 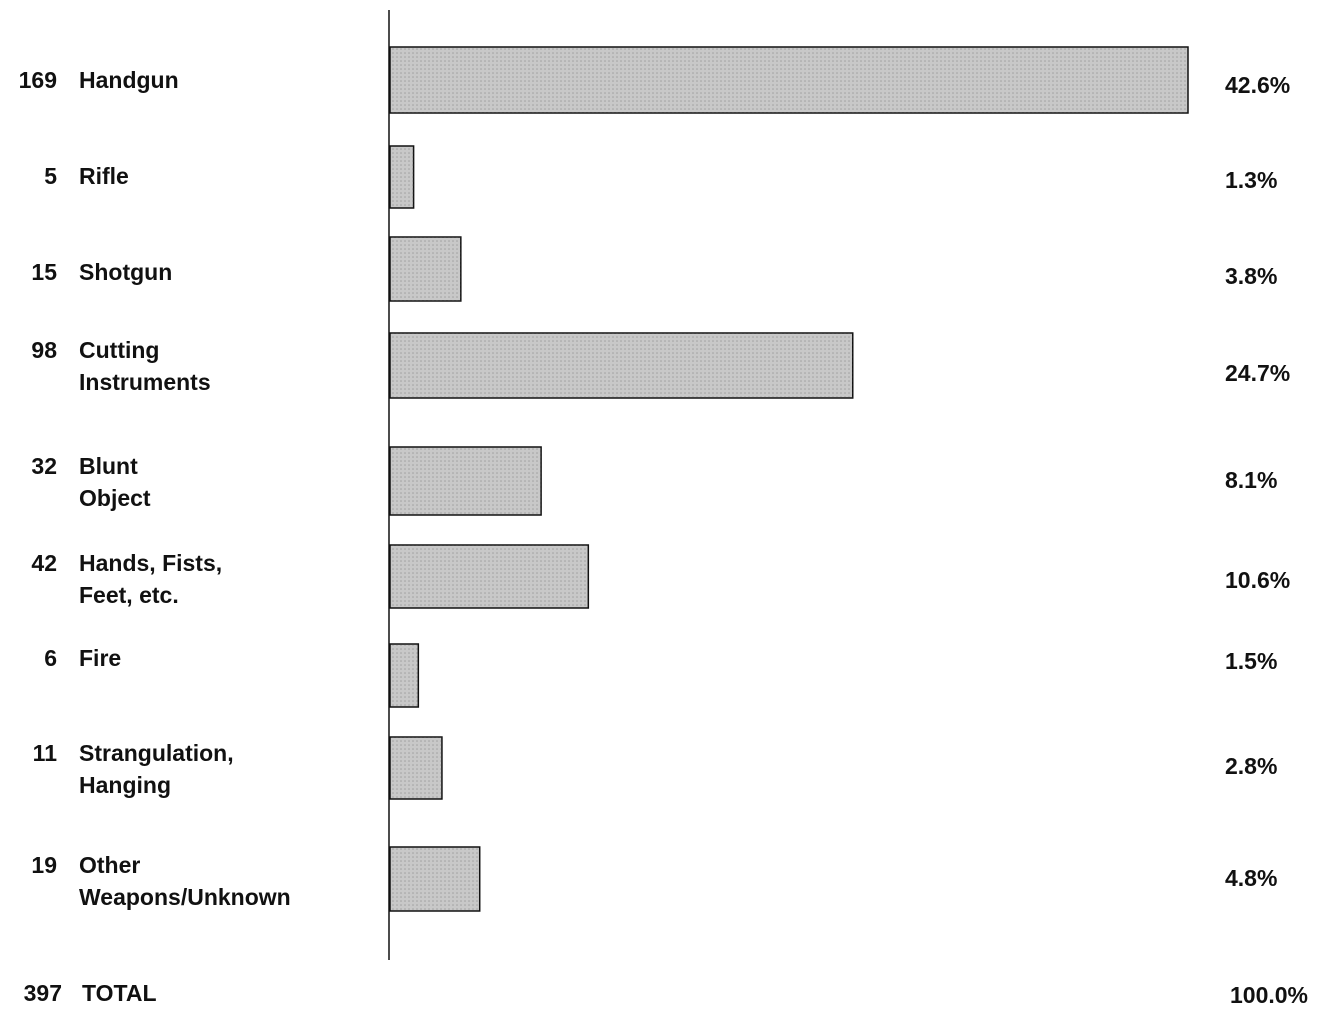 I want to click on category-label: Blunt, so click(x=108, y=466).